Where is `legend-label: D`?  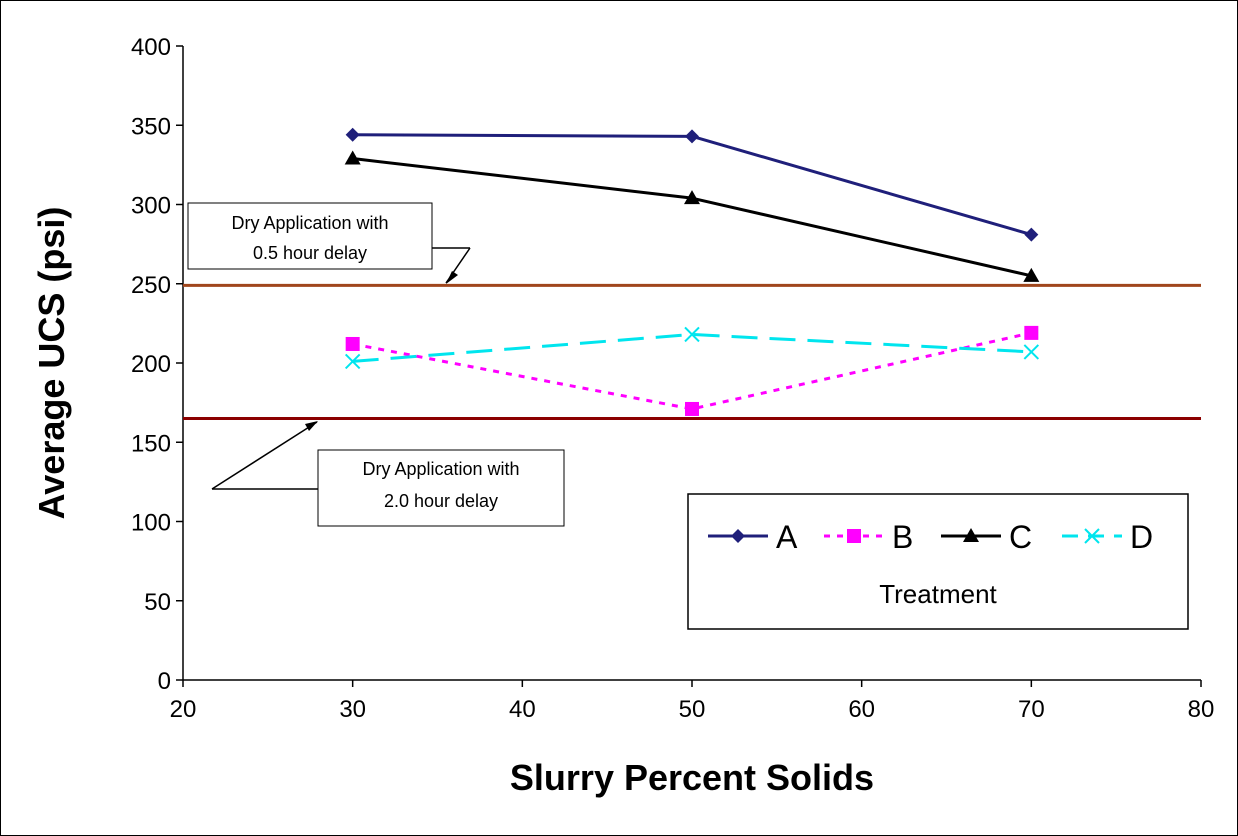
legend-label: D is located at coordinates (1141, 537).